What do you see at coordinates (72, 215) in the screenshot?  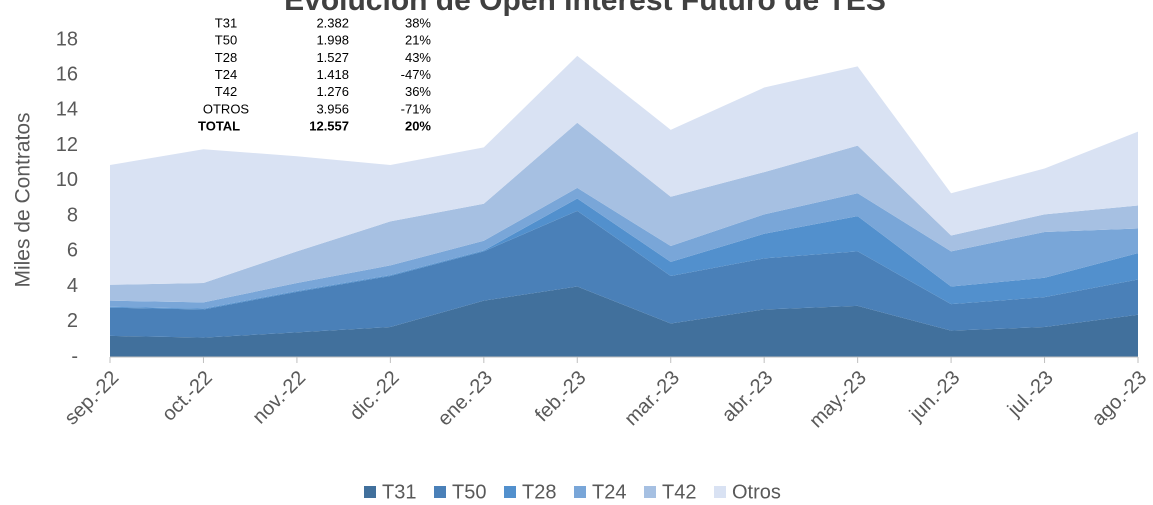 I see `y-tick-label: 8` at bounding box center [72, 215].